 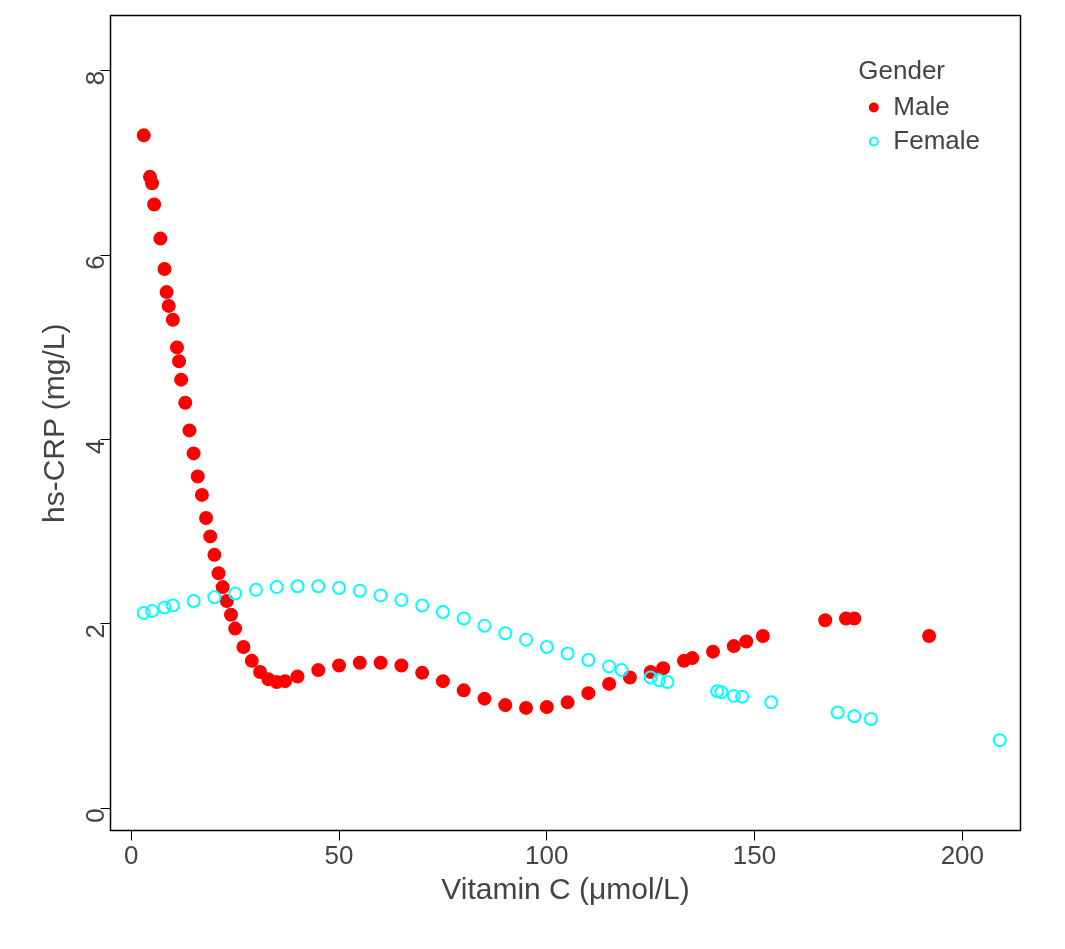 I want to click on y-tick-label: 0, so click(x=95, y=815).